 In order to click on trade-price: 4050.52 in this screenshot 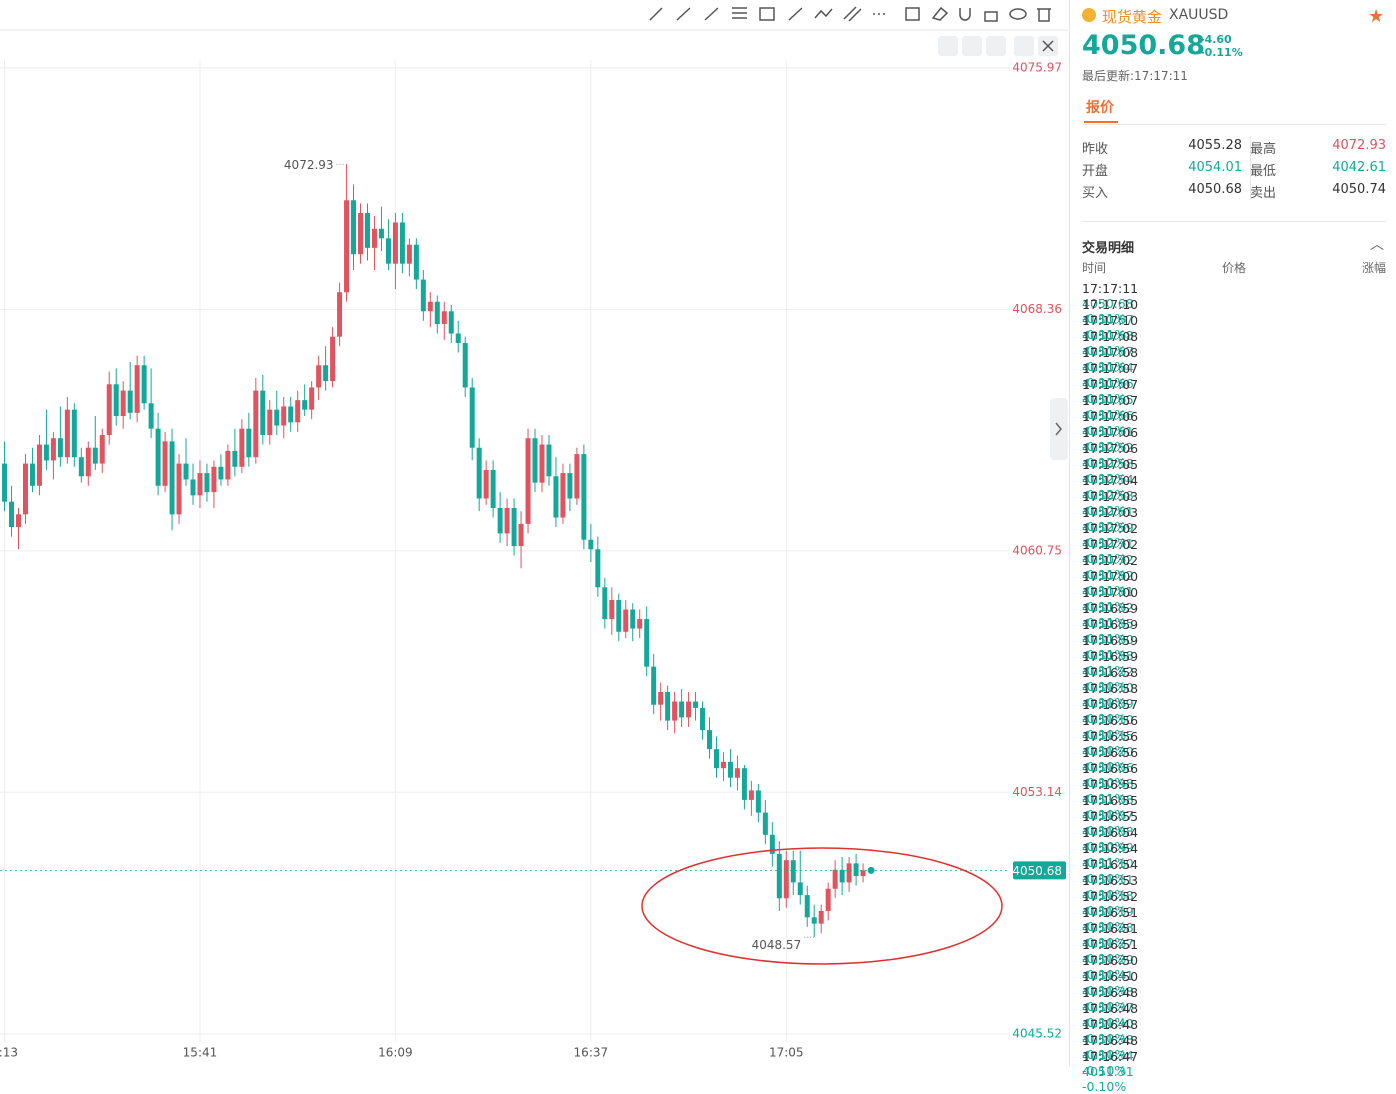, I will do `click(1108, 447)`.